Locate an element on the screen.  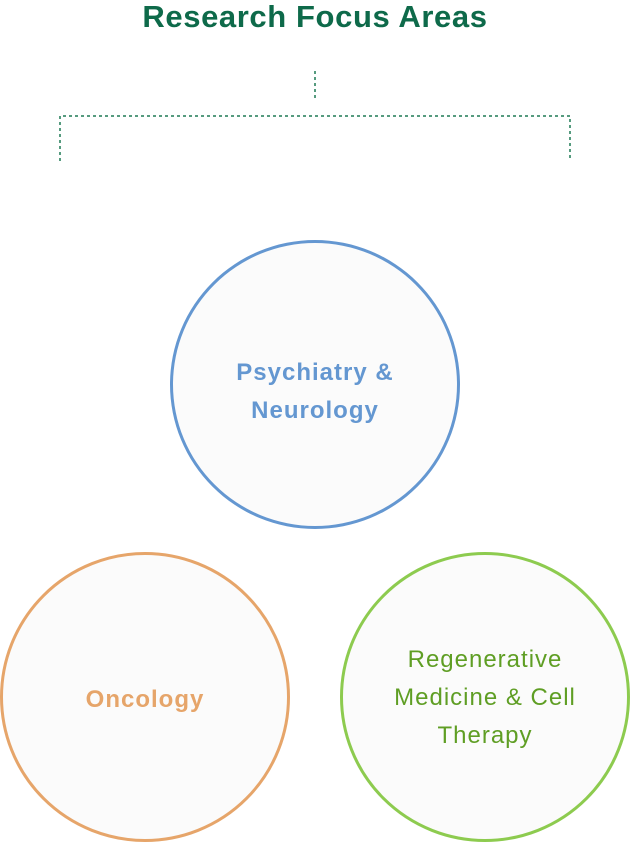
connector-bracket is located at coordinates (315, 116).